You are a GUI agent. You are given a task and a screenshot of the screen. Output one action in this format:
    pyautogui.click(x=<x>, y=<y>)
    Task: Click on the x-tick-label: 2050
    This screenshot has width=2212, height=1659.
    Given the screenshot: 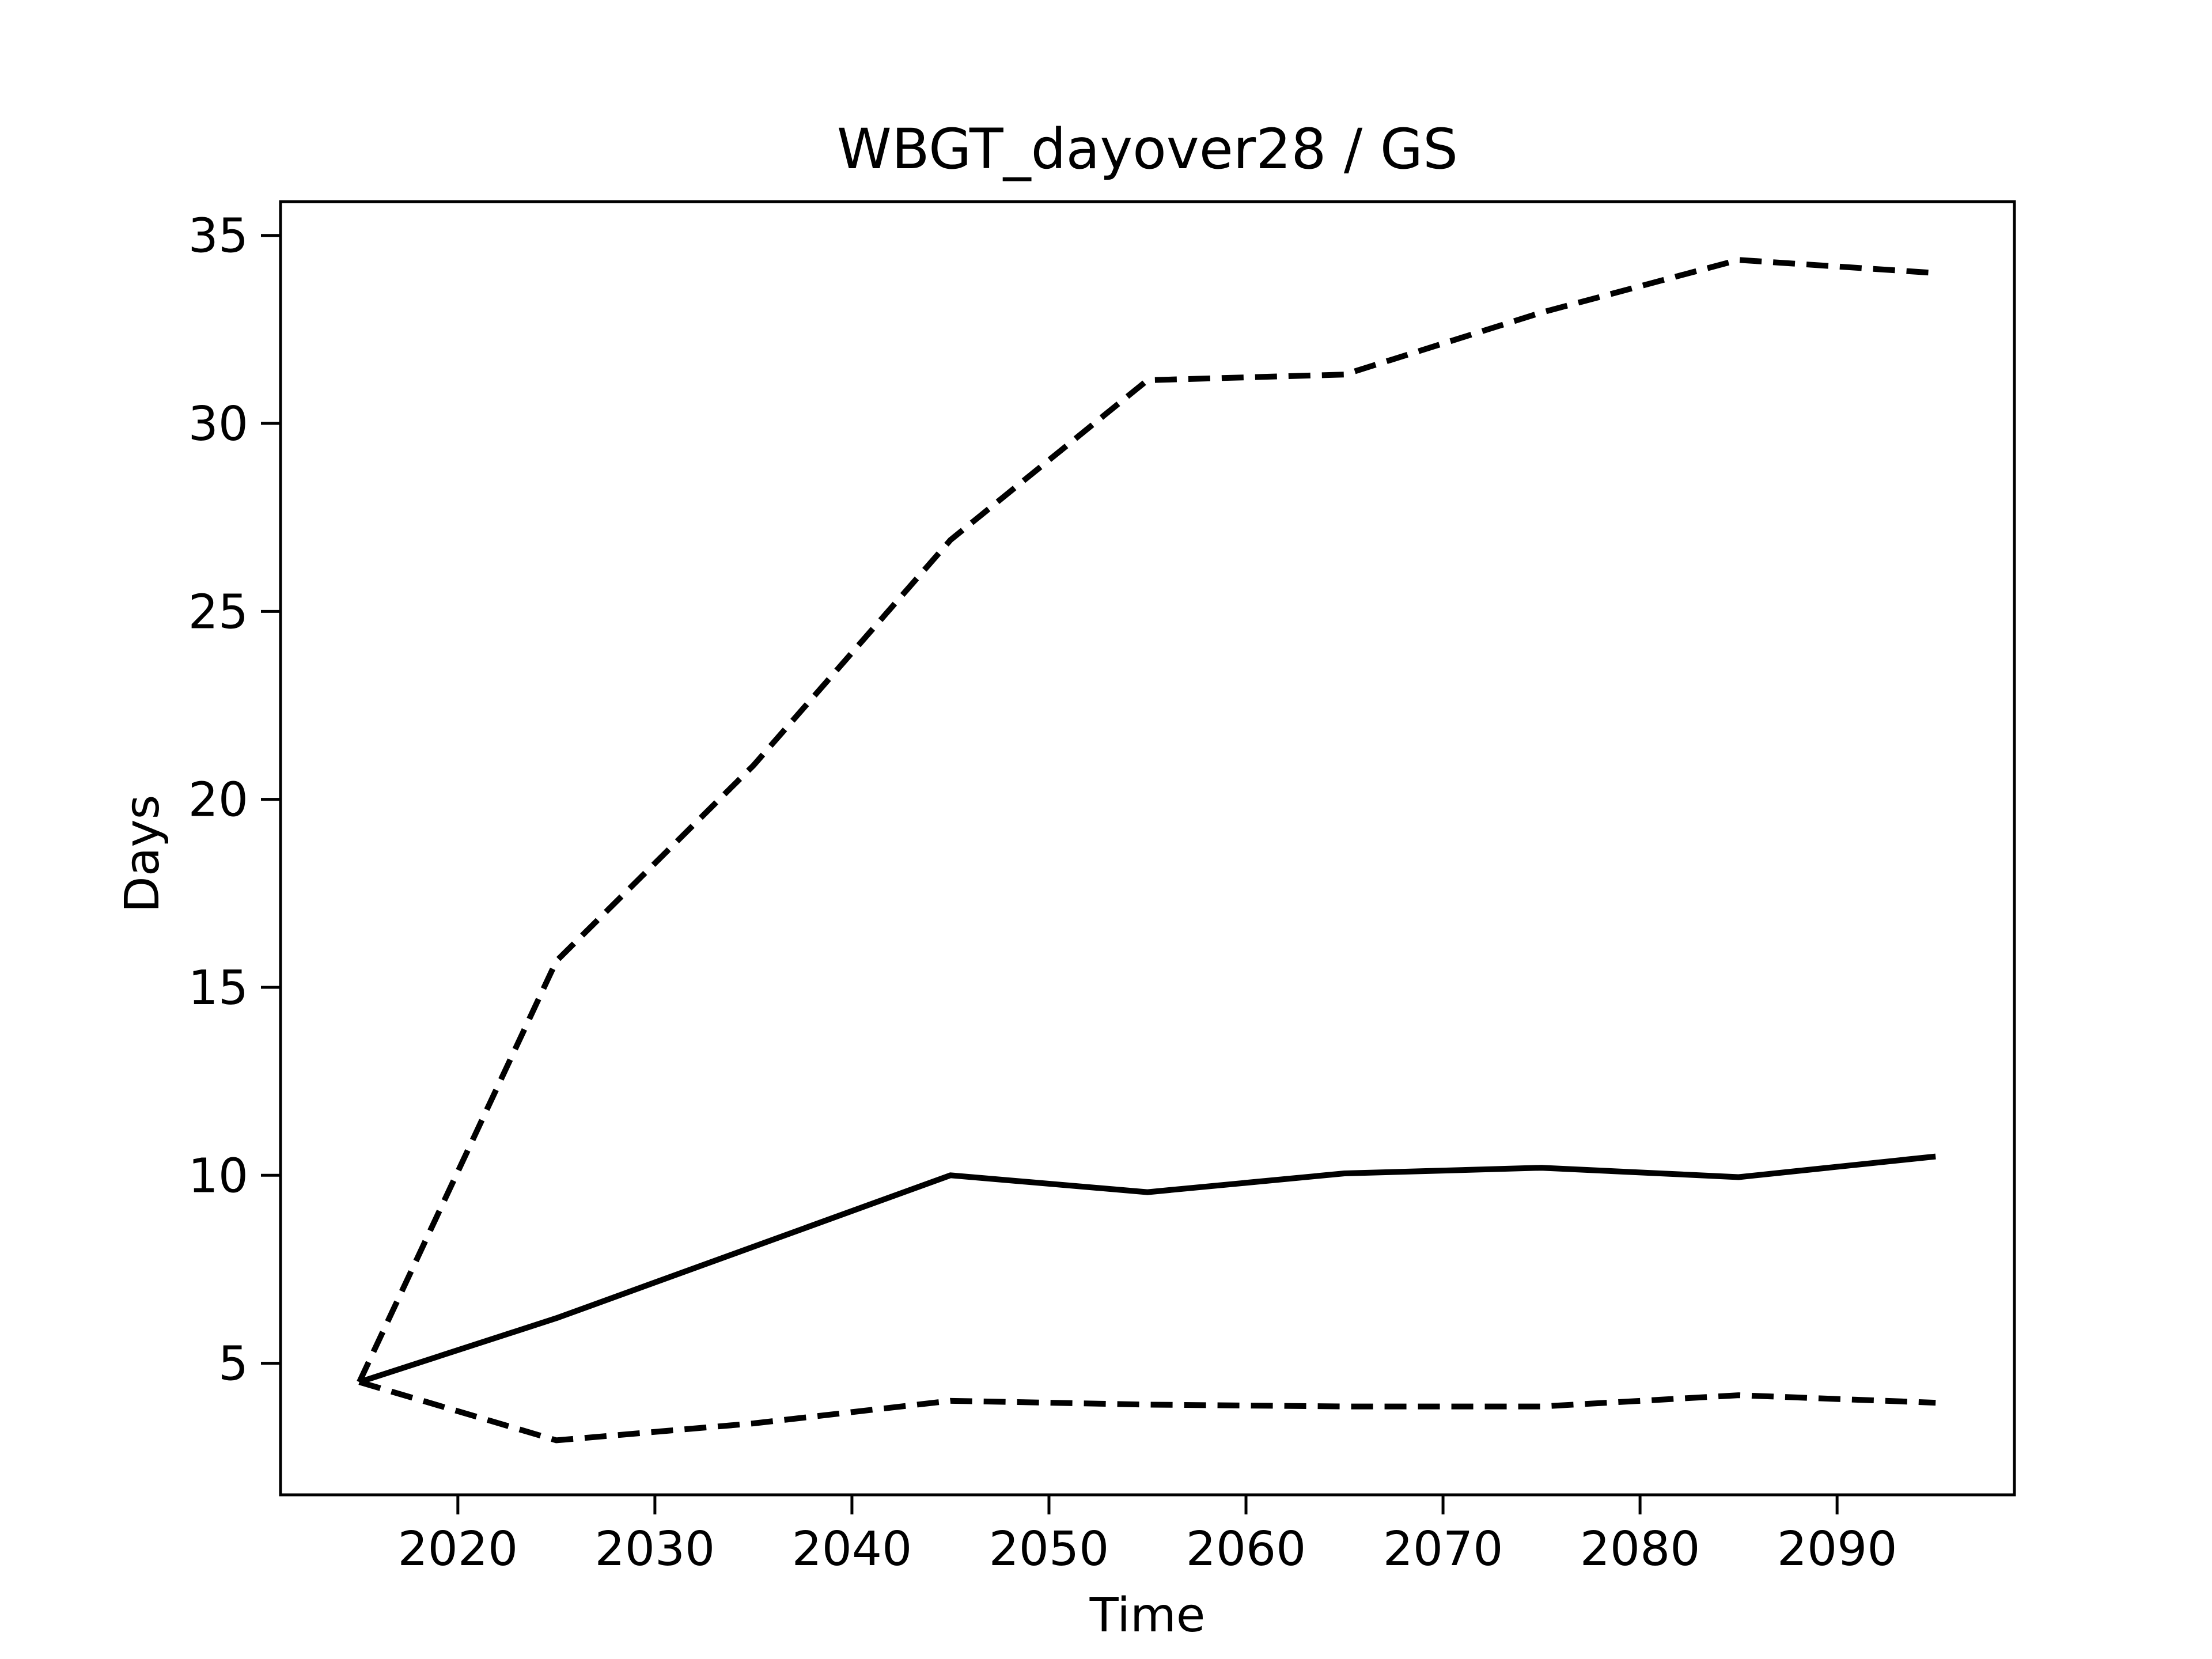 What is the action you would take?
    pyautogui.click(x=1049, y=1549)
    